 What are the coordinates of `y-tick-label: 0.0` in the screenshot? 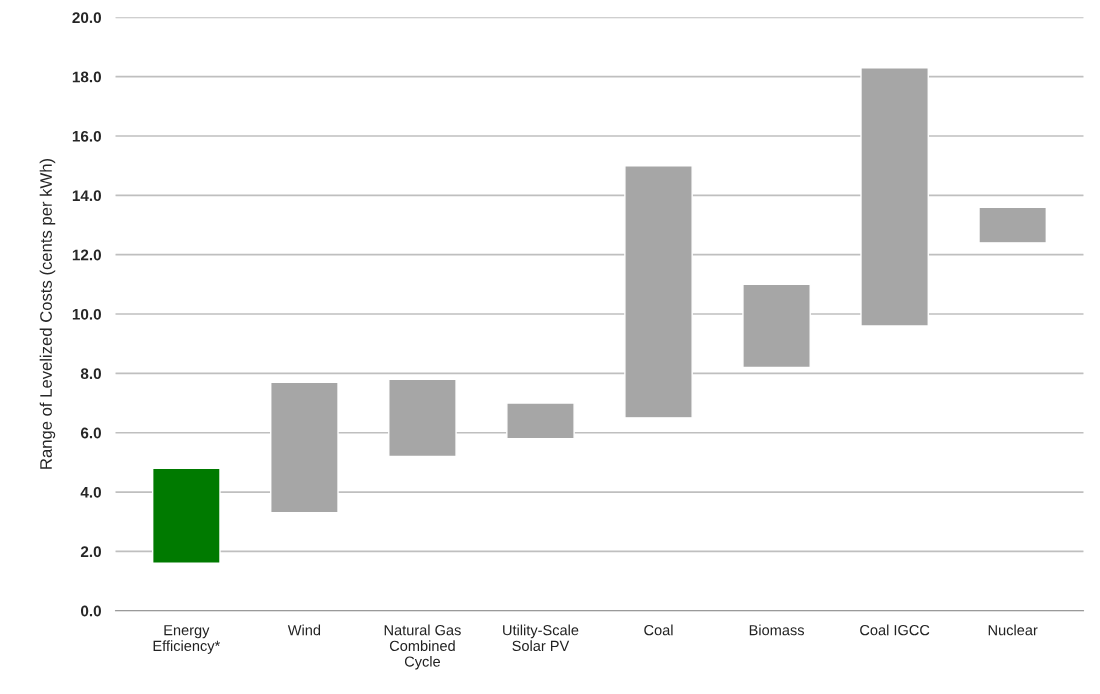 It's located at (90, 611).